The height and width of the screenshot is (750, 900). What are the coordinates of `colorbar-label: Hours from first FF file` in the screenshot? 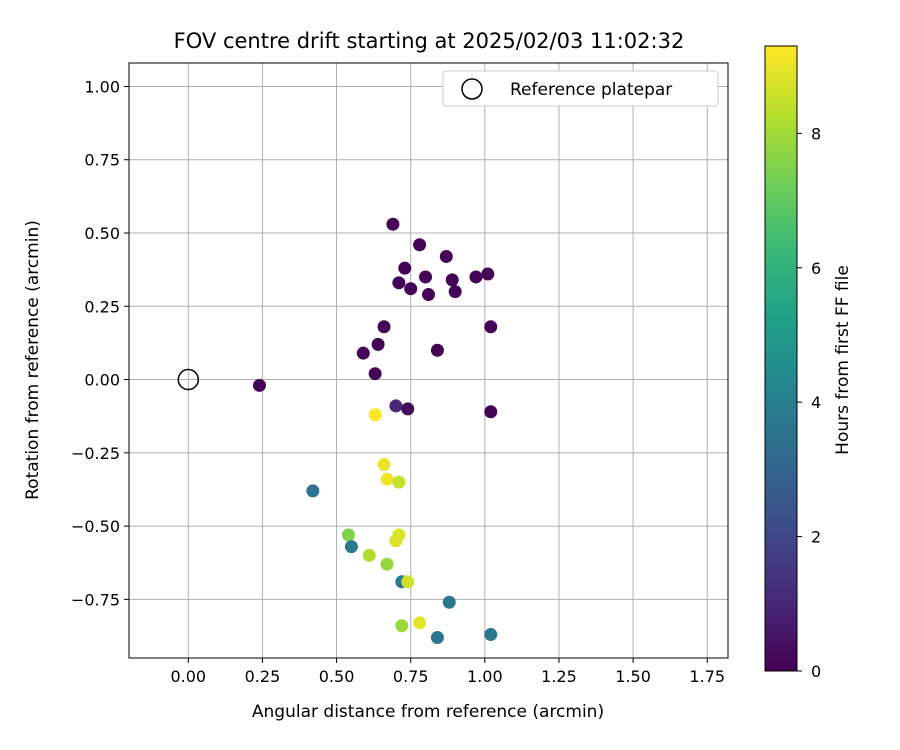 It's located at (843, 360).